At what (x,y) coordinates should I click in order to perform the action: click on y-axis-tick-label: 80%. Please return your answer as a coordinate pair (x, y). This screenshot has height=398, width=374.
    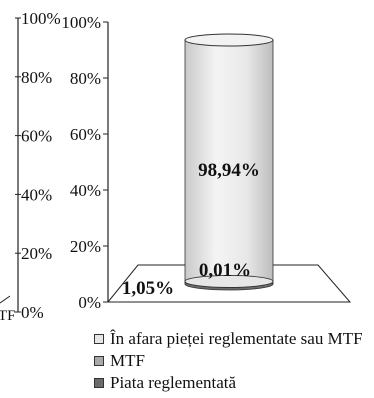
    Looking at the image, I should click on (85, 78).